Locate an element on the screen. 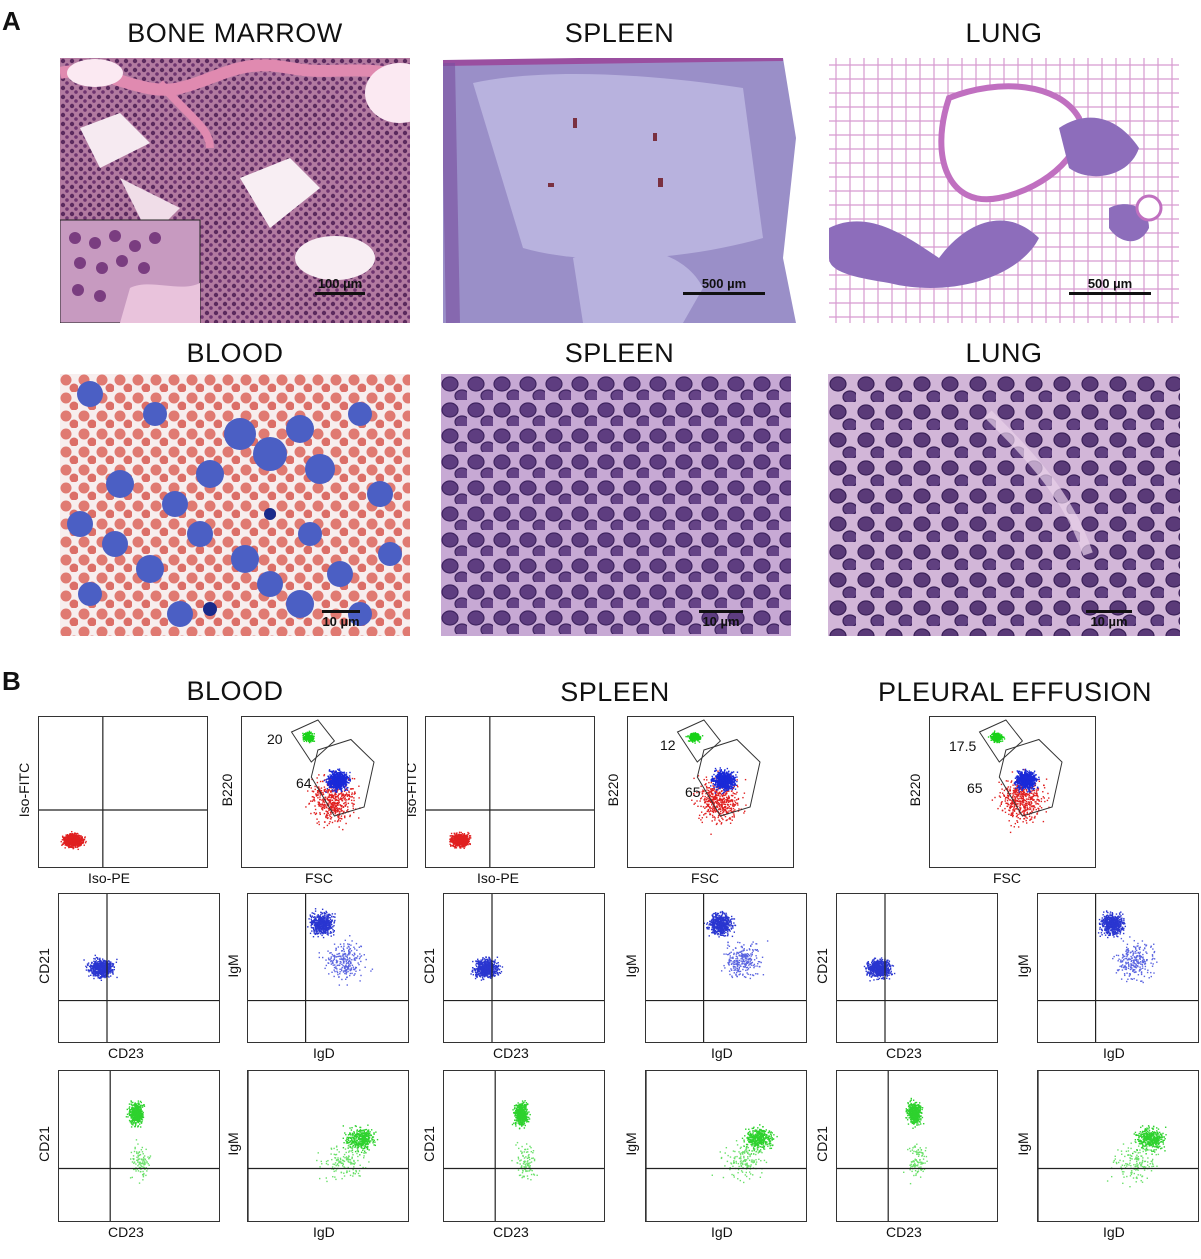 The width and height of the screenshot is (1201, 1259). scalebar-lung-high-label: 10 µm is located at coordinates (1109, 621).